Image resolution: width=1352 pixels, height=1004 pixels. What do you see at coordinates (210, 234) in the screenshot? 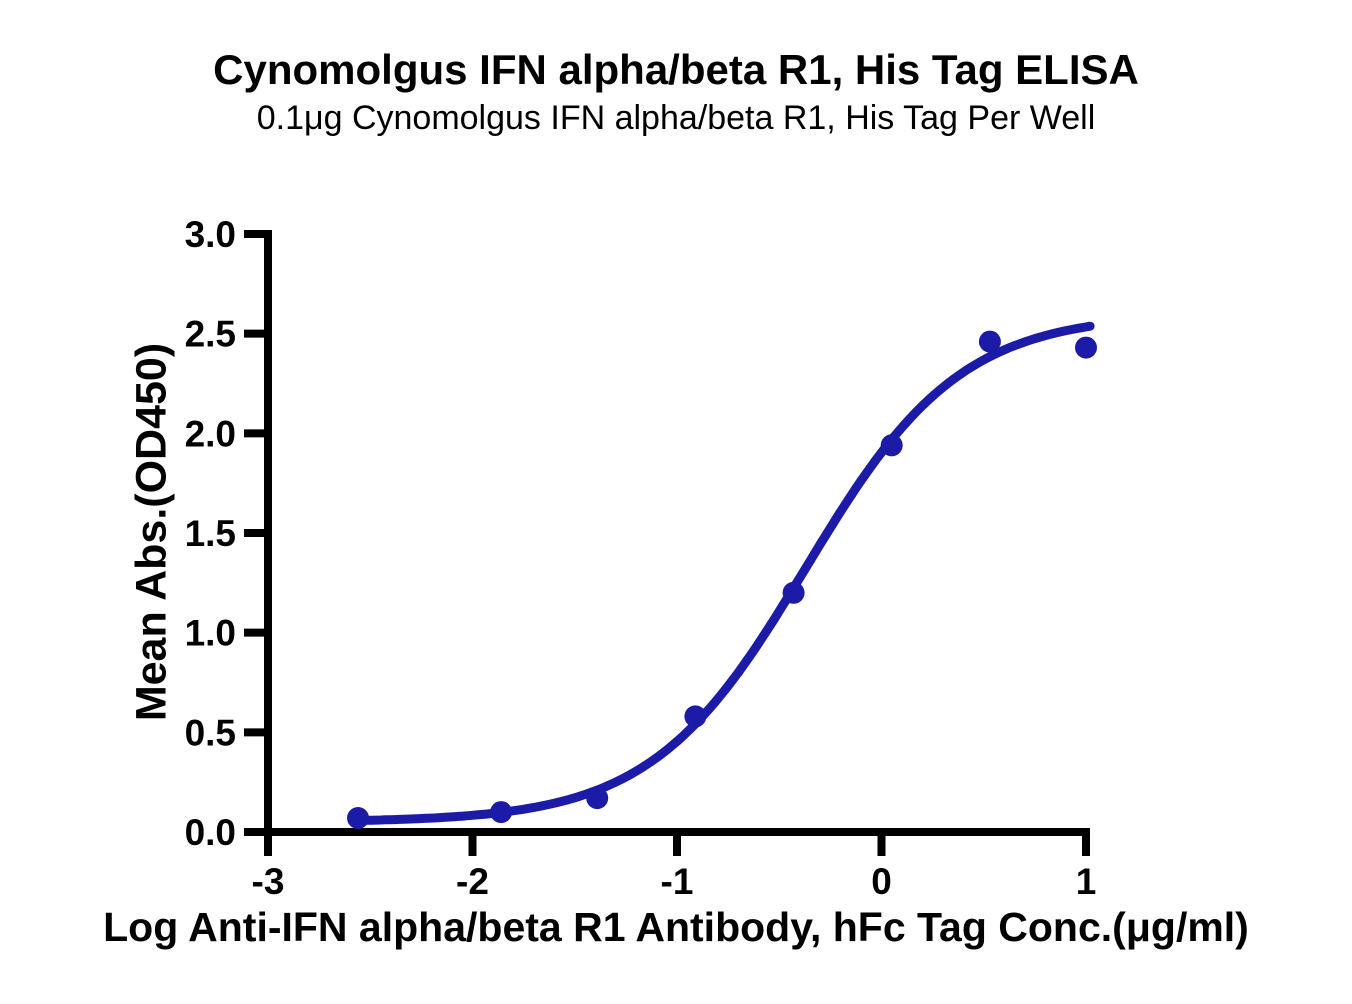
I see `y-tick-label: 3.0` at bounding box center [210, 234].